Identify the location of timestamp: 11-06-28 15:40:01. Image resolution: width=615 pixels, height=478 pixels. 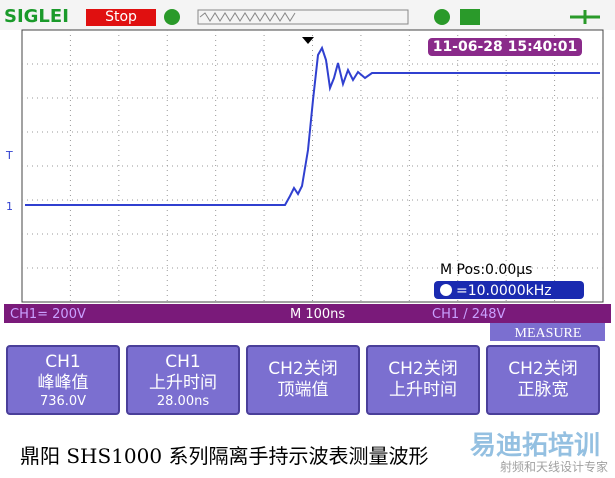
(505, 47).